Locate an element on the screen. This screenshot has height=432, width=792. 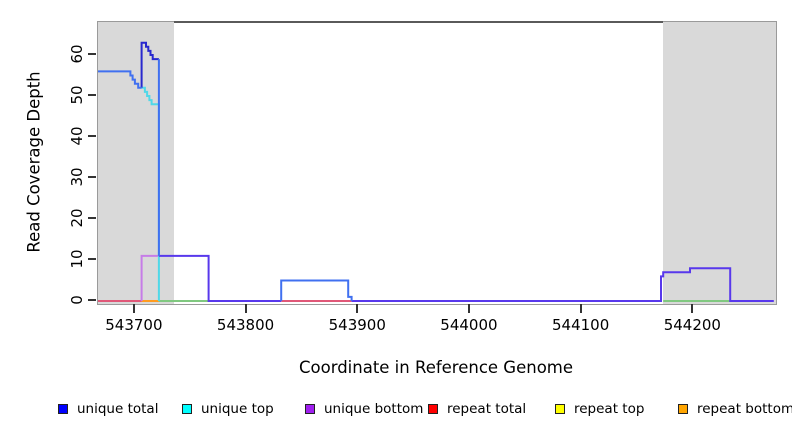
legend-item-unique-total: unique total is located at coordinates (108, 409).